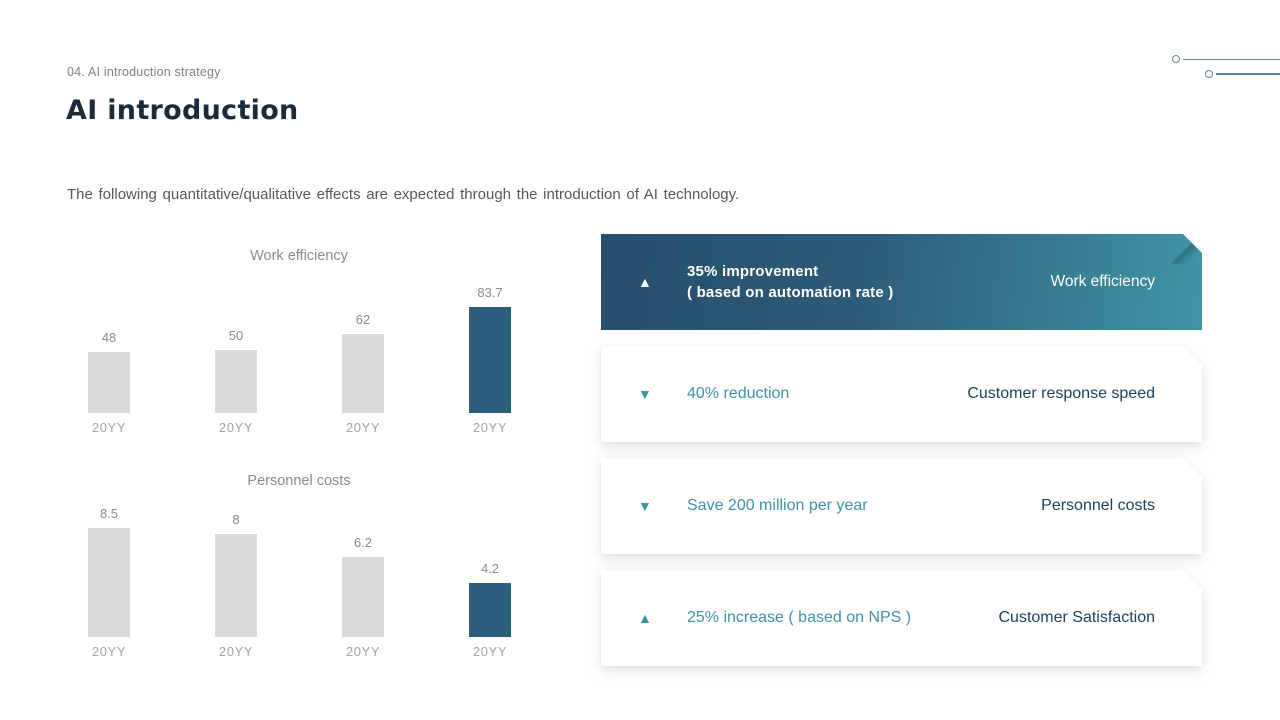  Describe the element at coordinates (777, 505) in the screenshot. I see `card-stat: Save 200 million per year` at that location.